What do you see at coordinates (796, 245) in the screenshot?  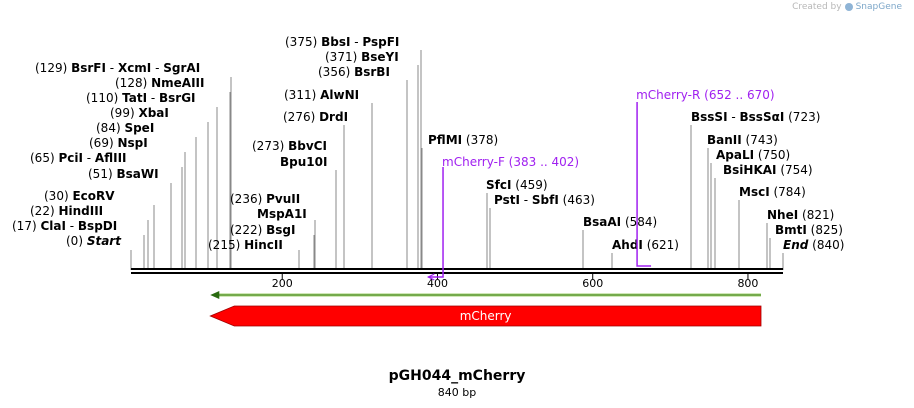 I see `site-name: End` at bounding box center [796, 245].